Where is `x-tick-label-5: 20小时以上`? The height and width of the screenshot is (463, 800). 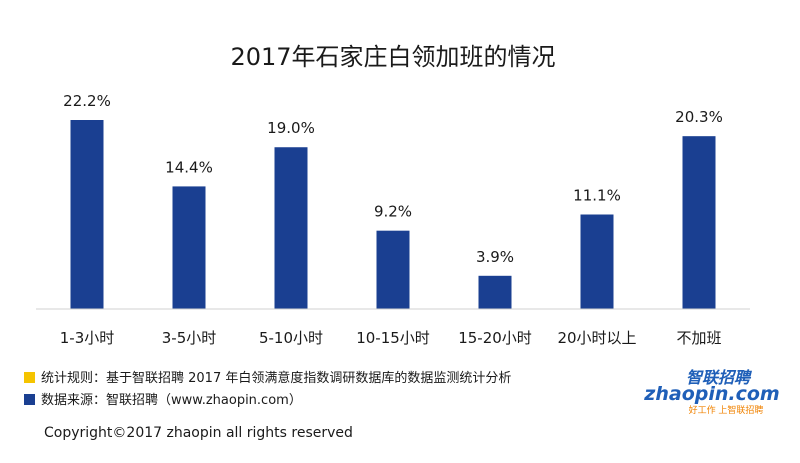
x-tick-label-5: 20小时以上 is located at coordinates (596, 338).